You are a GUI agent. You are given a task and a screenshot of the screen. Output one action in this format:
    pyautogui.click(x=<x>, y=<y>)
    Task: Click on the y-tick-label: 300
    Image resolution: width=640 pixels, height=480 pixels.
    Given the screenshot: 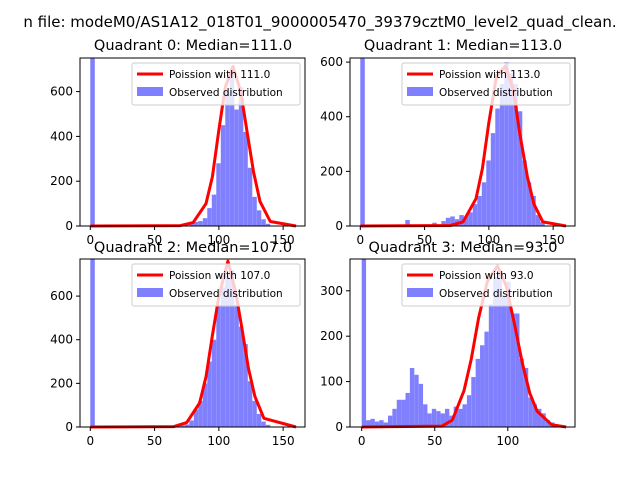 What is the action you would take?
    pyautogui.click(x=331, y=291)
    